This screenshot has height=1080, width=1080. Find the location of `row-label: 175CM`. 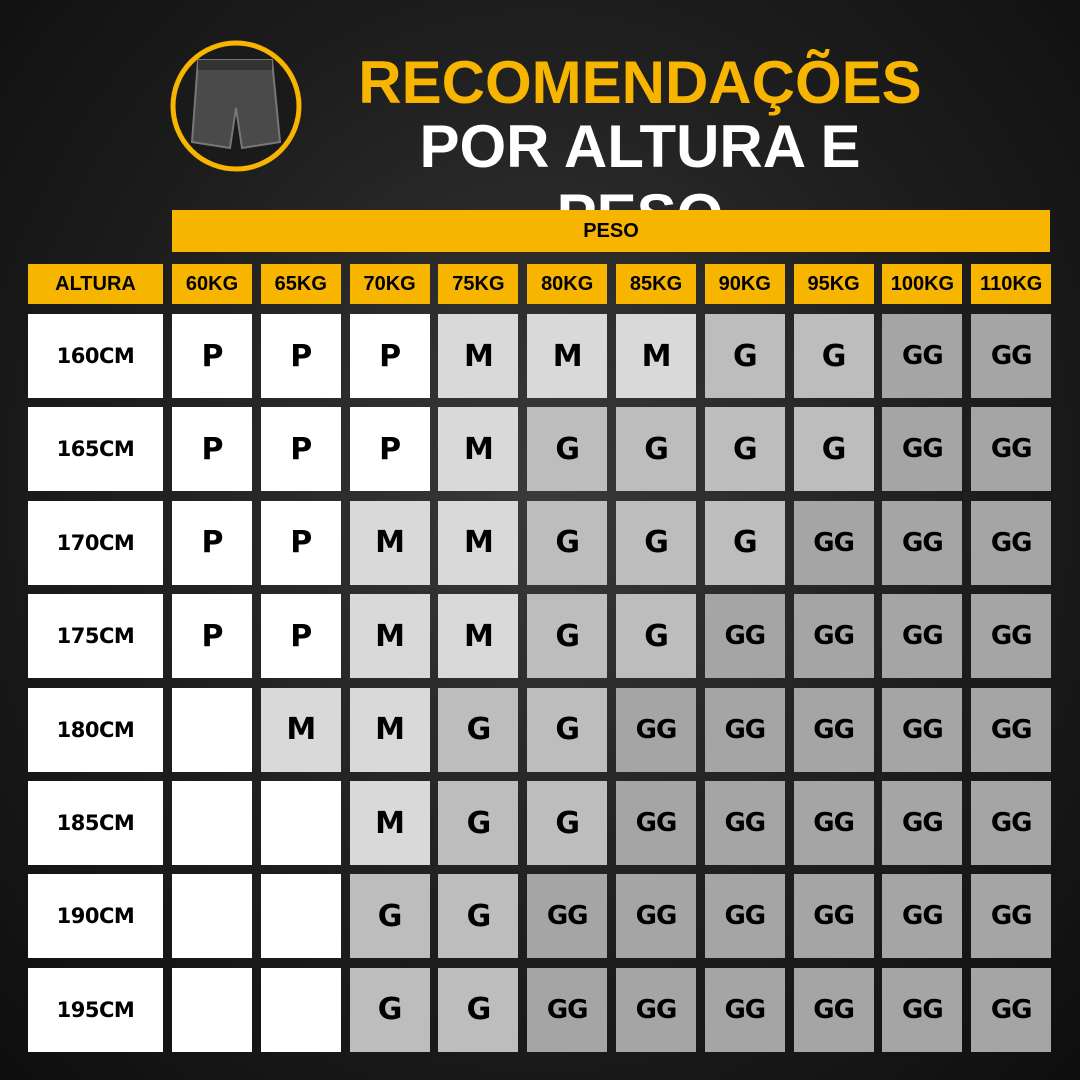

row-label: 175CM is located at coordinates (95, 636).